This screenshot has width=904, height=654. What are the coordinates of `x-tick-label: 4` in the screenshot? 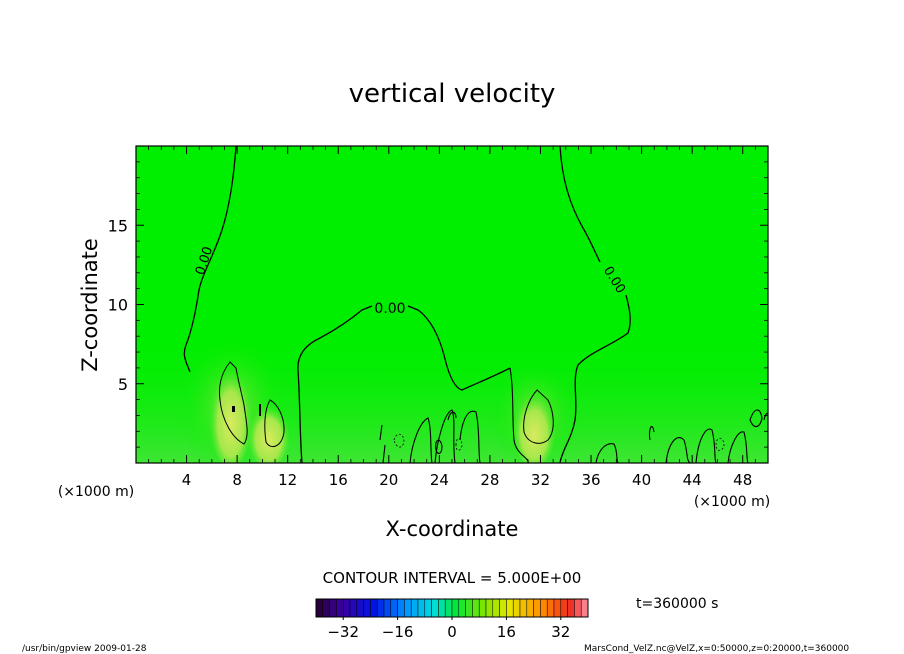 It's located at (187, 480).